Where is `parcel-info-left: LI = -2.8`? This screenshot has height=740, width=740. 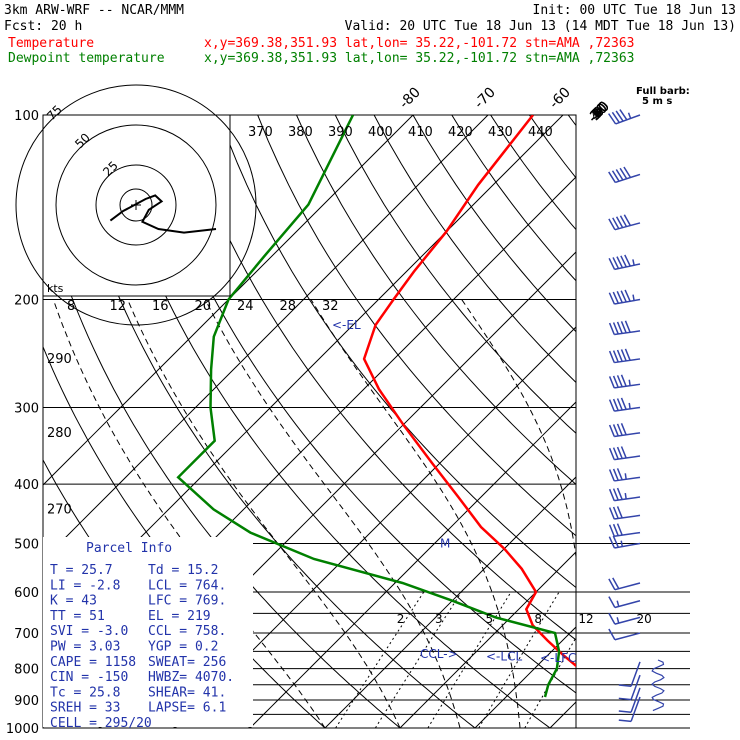
parcel-info-left: LI = -2.8 is located at coordinates (85, 585).